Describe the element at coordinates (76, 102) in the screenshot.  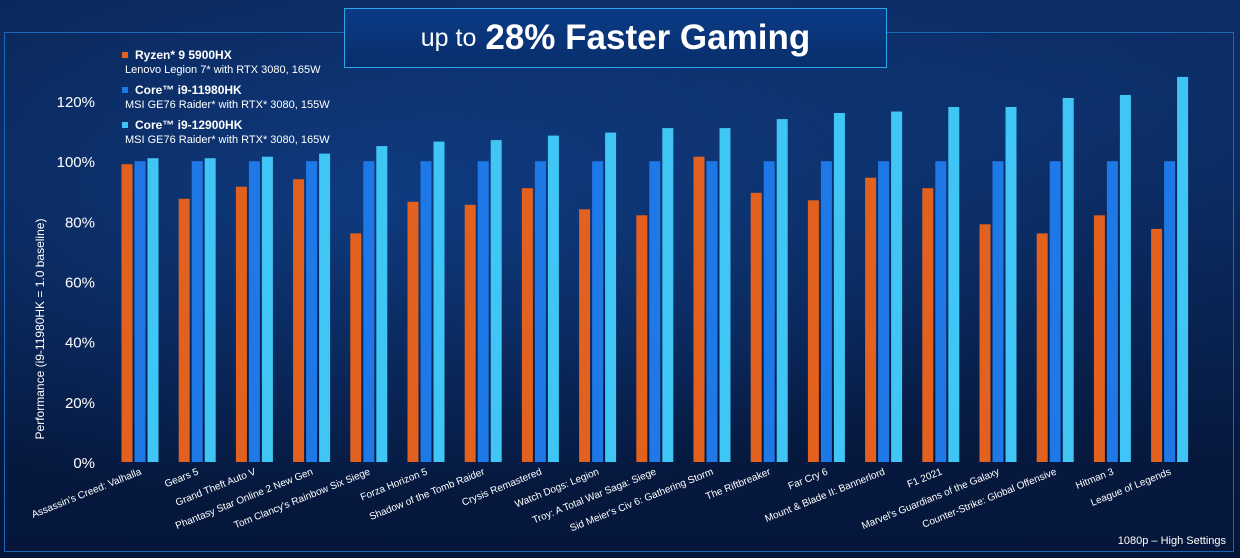
I see `y-tick-label: 120%` at that location.